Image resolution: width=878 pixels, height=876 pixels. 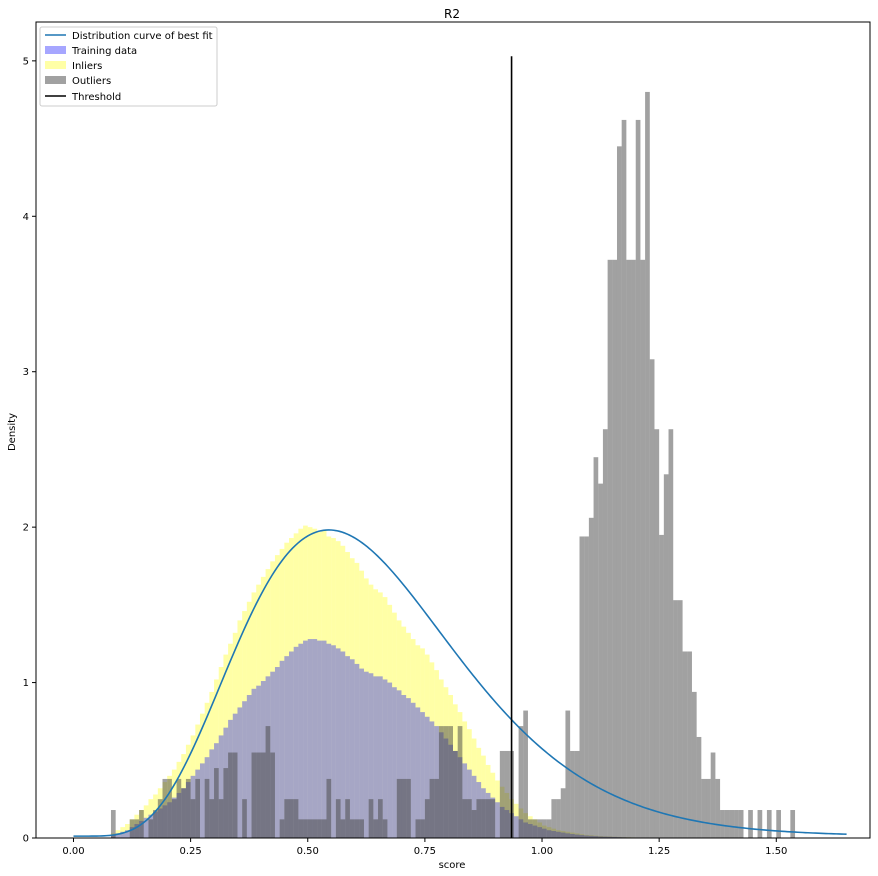 I want to click on legend-label-inliers: Inliers, so click(x=87, y=66).